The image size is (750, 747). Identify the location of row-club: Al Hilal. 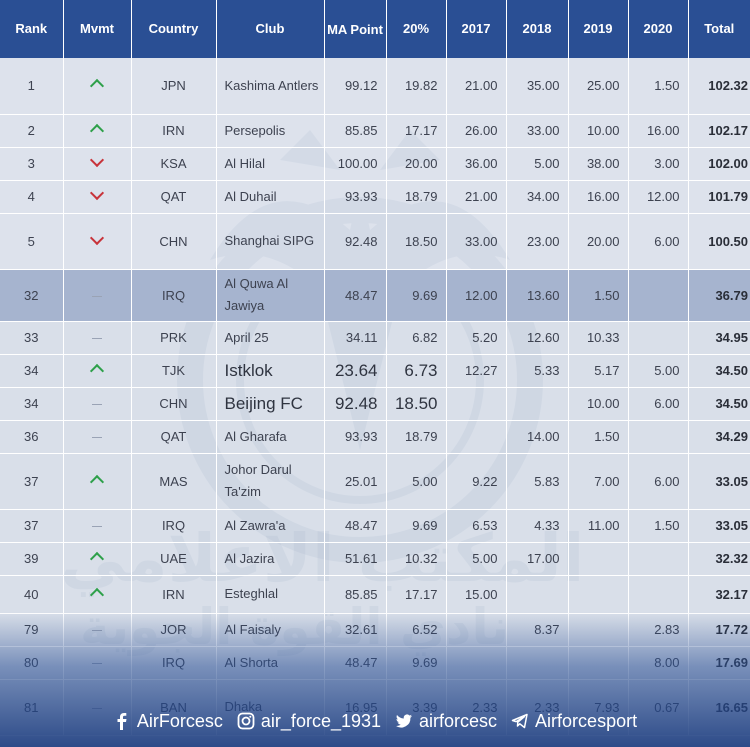
(270, 164).